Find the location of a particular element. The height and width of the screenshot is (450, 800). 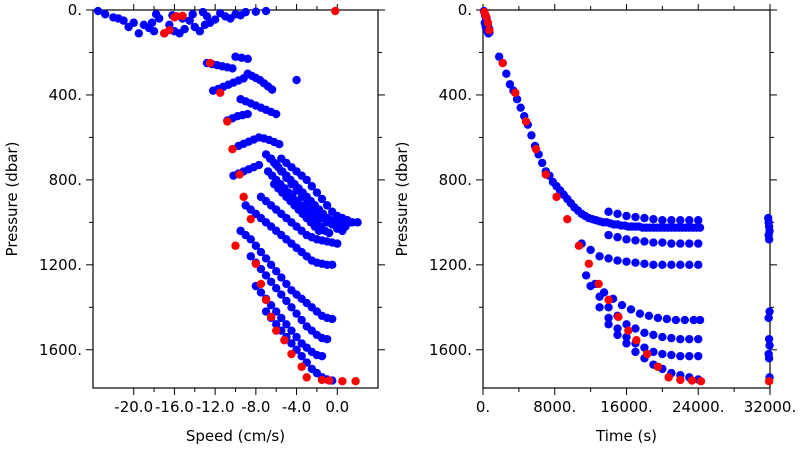

time-pressure-x-axis-label: Time (s) is located at coordinates (626, 436).